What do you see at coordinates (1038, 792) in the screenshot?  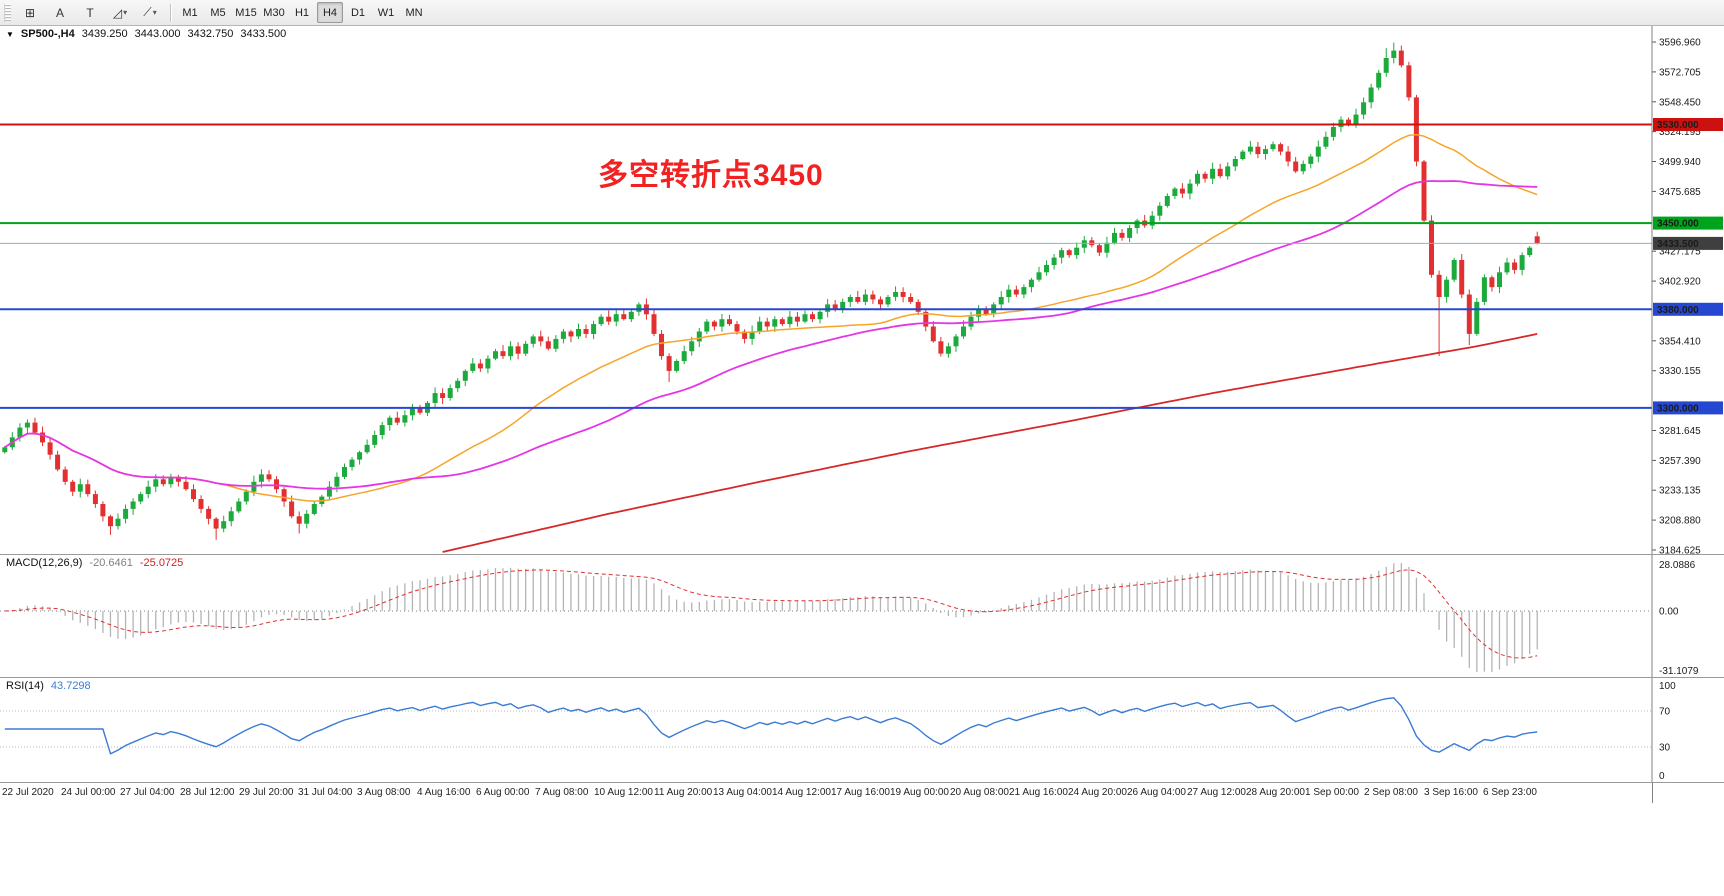 I see `time-label: 21 Aug 16:00` at bounding box center [1038, 792].